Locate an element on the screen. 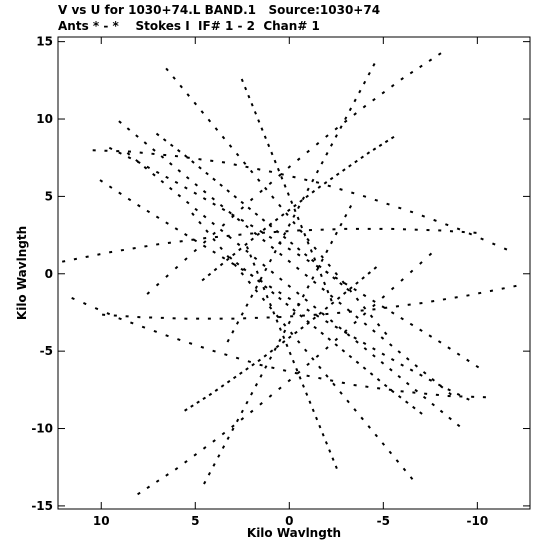  x-tick-label: 0 is located at coordinates (289, 521).